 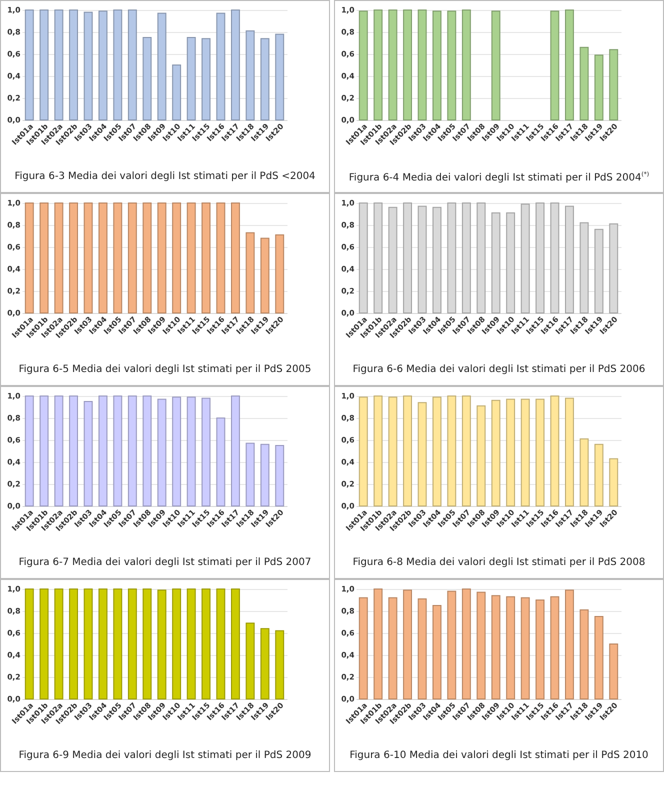 I want to click on text: Figura 6-5 Media dei valori degli Ist stimati per il PdS 2005, so click(x=165, y=369).